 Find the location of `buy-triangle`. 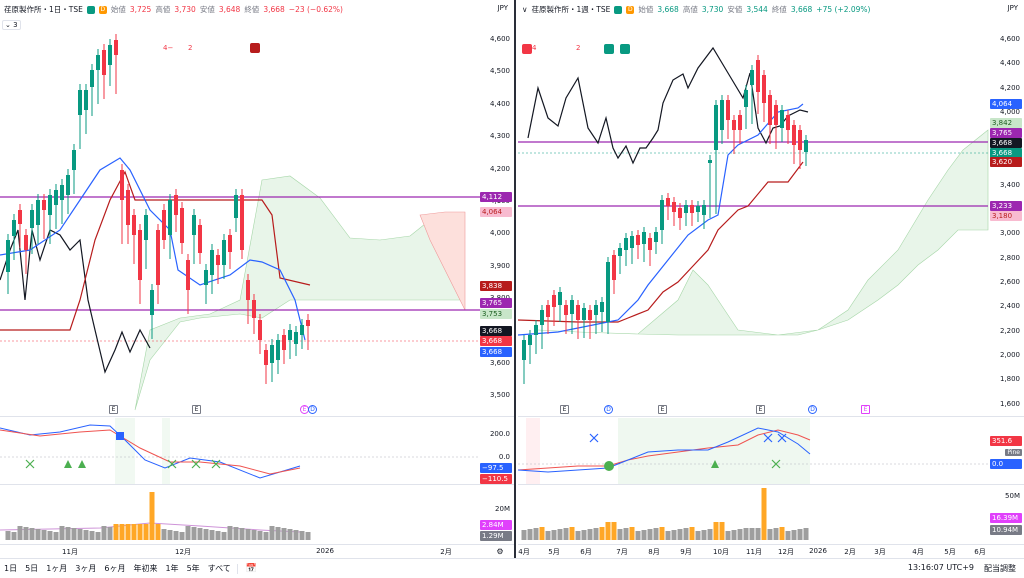

buy-triangle is located at coordinates (715, 464).